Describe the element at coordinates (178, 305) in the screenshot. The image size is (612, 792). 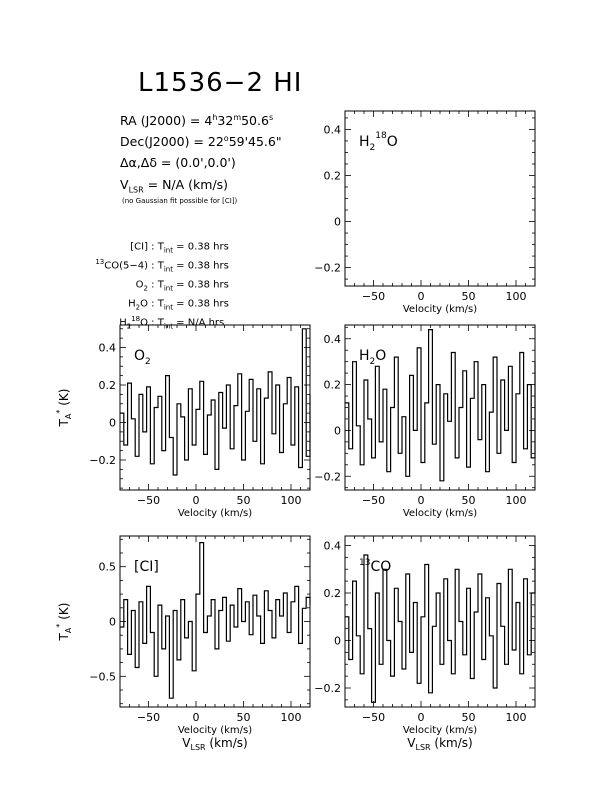
I see `integration-row: H2O : Tint = 0.38 hrs` at that location.